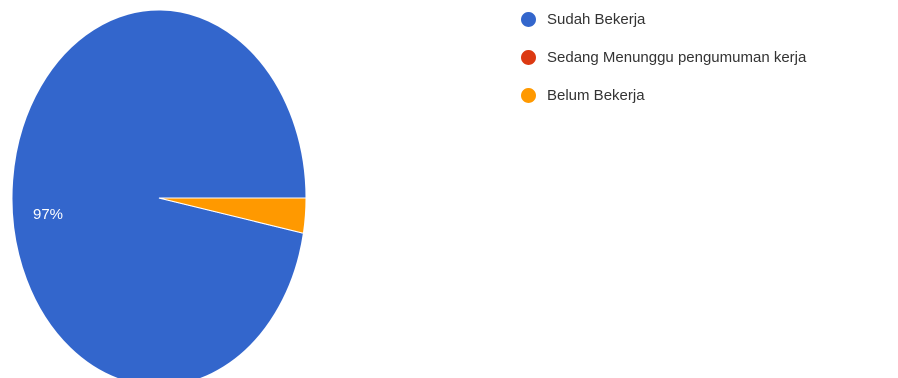 This screenshot has width=898, height=378. What do you see at coordinates (663, 95) in the screenshot?
I see `legend-item-belum-bekerja: Belum Bekerja` at bounding box center [663, 95].